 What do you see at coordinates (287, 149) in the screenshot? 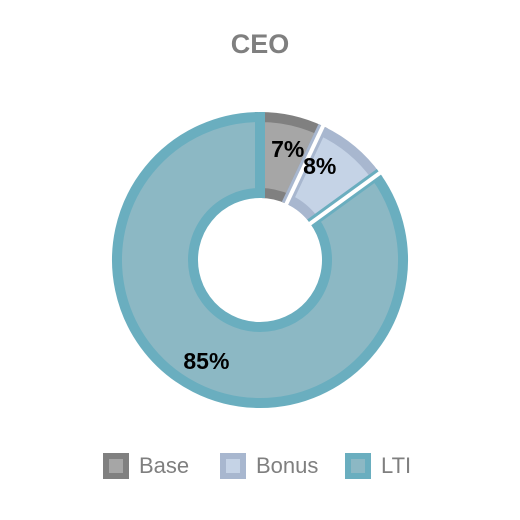
I see `slice-label-base: 7%` at bounding box center [287, 149].